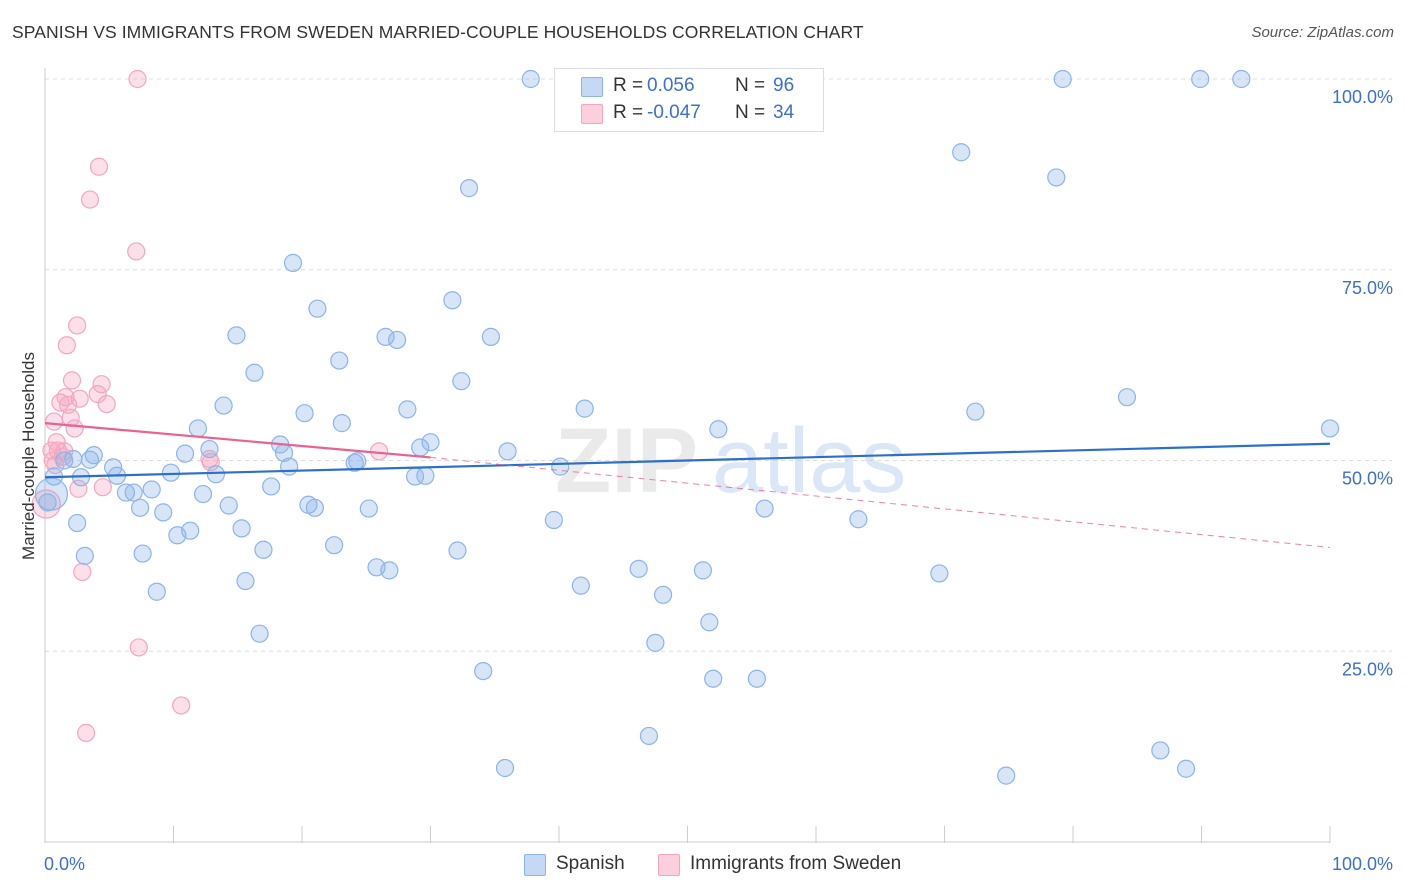 Image resolution: width=1406 pixels, height=892 pixels. Describe the element at coordinates (674, 112) in the screenshot. I see `r-value: -0.047` at that location.